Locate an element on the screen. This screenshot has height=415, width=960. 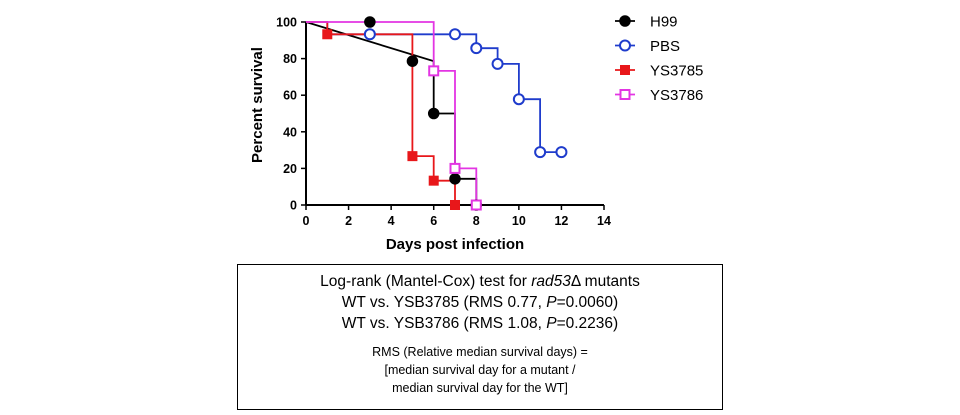
series-lines is located at coordinates (433, 113).